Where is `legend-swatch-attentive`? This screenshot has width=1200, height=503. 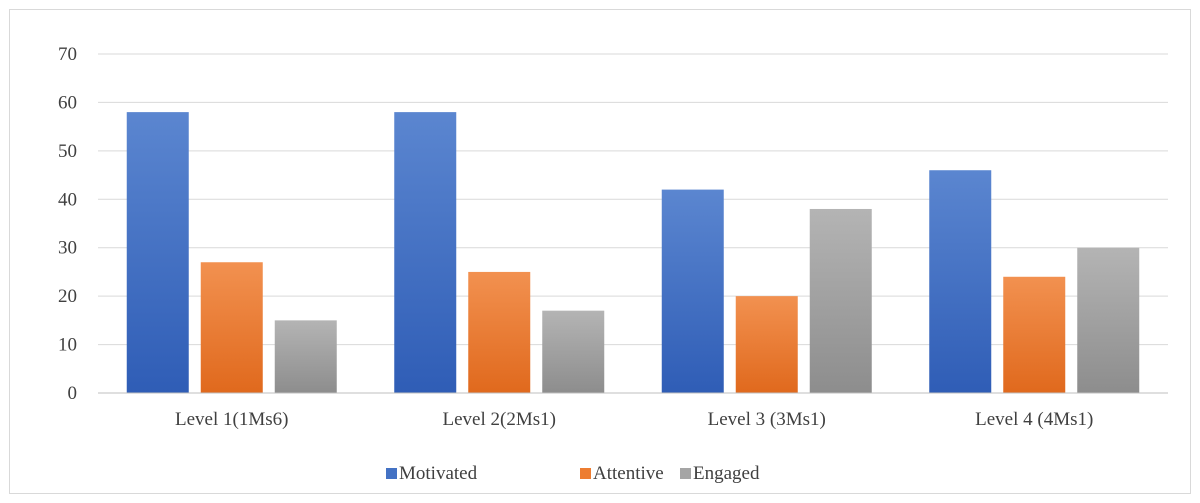 legend-swatch-attentive is located at coordinates (585, 473).